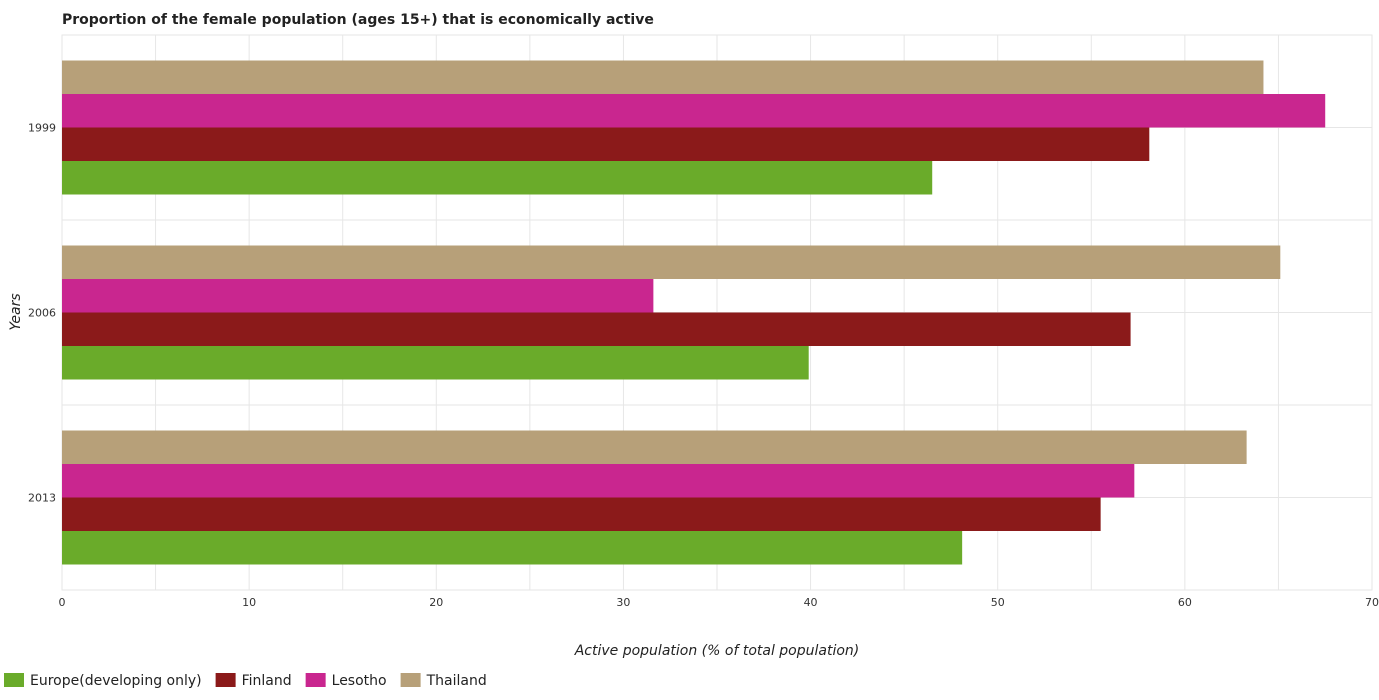  Describe the element at coordinates (358, 296) in the screenshot. I see `bar-lesotho-2006` at that location.